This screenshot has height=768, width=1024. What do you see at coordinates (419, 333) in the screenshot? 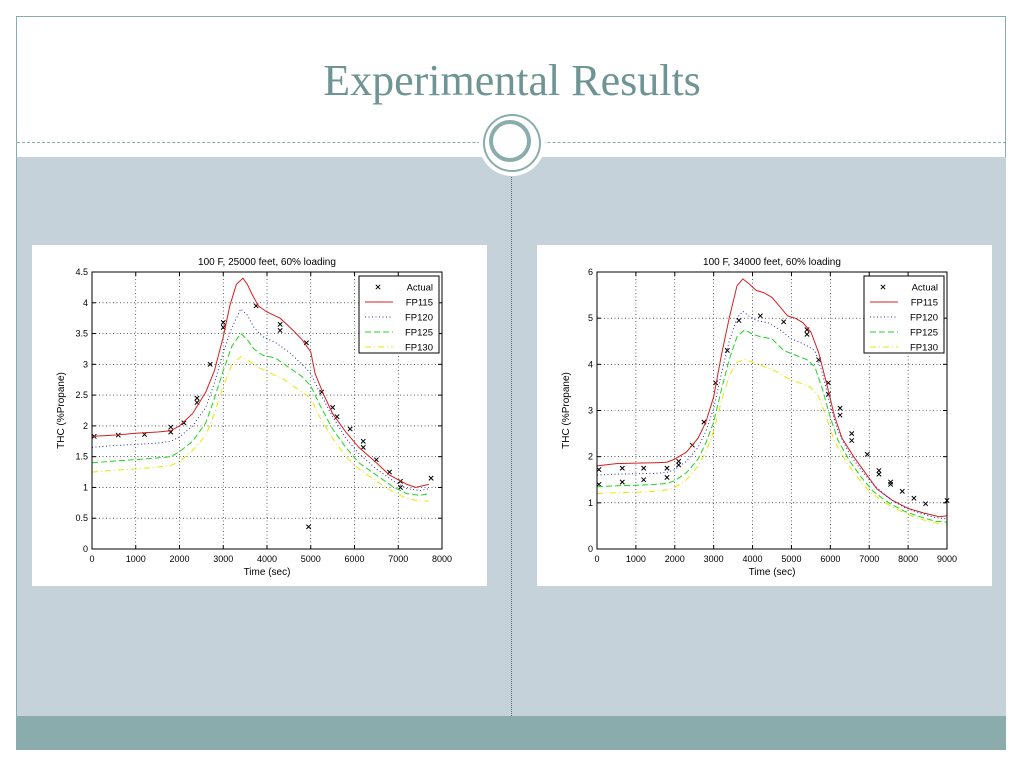
I see `legend-label-fp125: FP125` at bounding box center [419, 333].